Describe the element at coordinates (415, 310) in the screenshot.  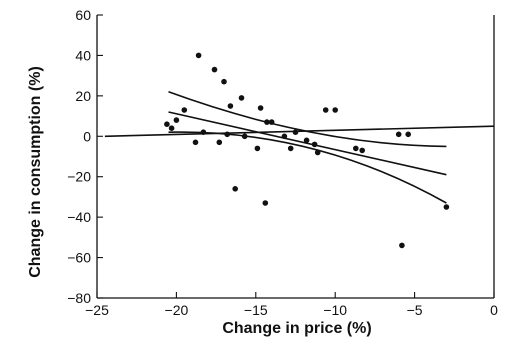
I see `x-tick-label: −5` at that location.